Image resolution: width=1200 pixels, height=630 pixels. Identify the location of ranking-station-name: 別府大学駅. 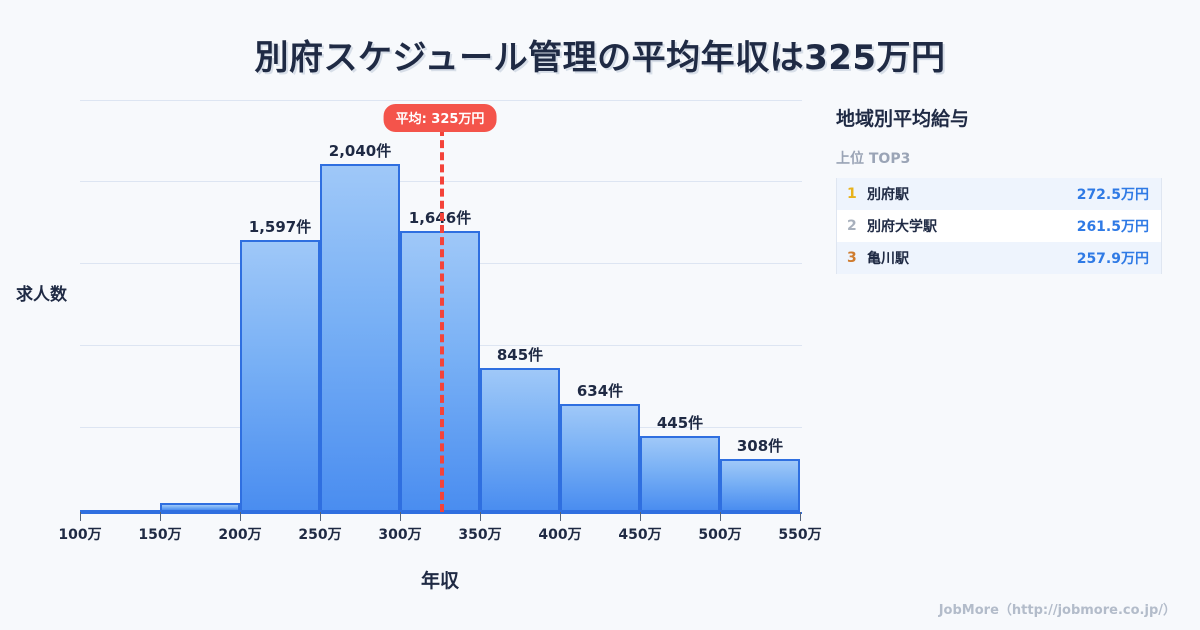
(902, 227).